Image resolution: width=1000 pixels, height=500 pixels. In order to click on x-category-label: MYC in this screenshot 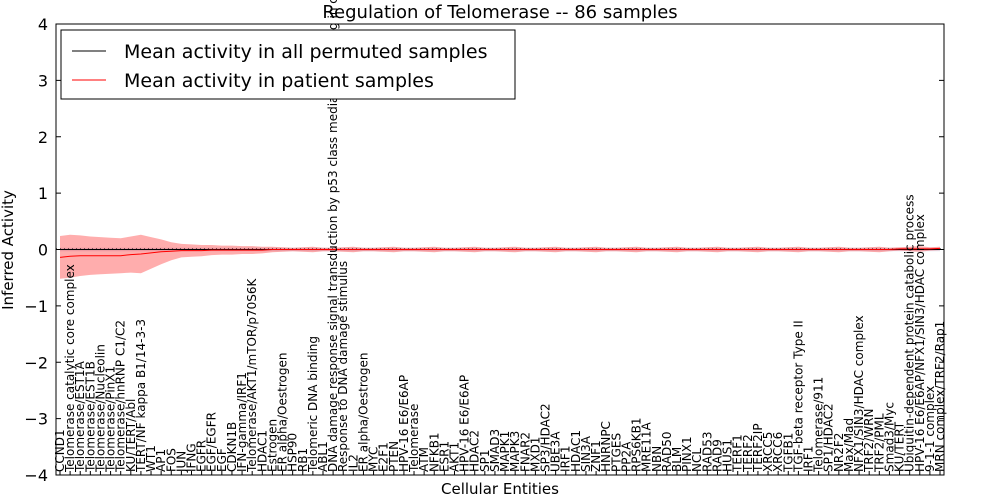, I will do `click(374, 459)`.